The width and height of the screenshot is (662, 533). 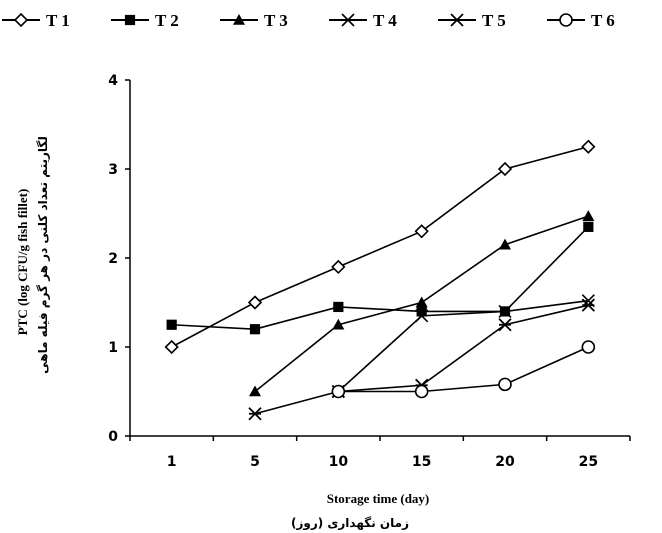 What do you see at coordinates (113, 81) in the screenshot?
I see `y-tick-label: 4` at bounding box center [113, 81].